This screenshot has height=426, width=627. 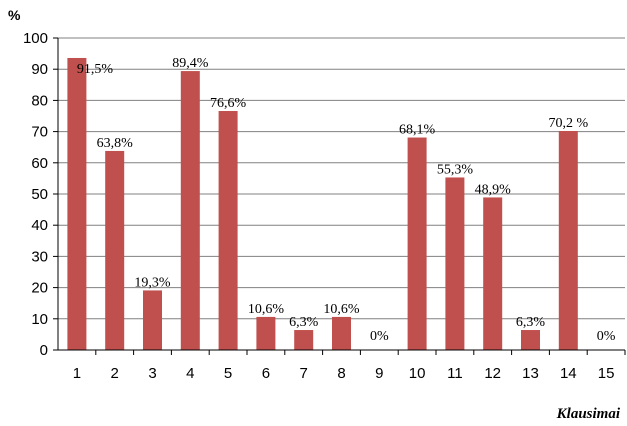 What do you see at coordinates (35, 38) in the screenshot?
I see `y-tick-label: 100` at bounding box center [35, 38].